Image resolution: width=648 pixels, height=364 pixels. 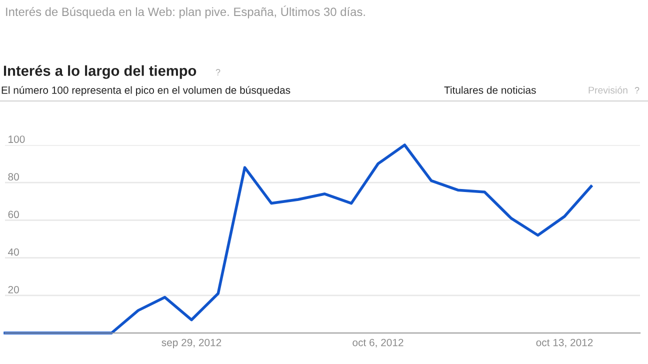 What do you see at coordinates (378, 343) in the screenshot?
I see `x-tick-label: oct 6, 2012` at bounding box center [378, 343].